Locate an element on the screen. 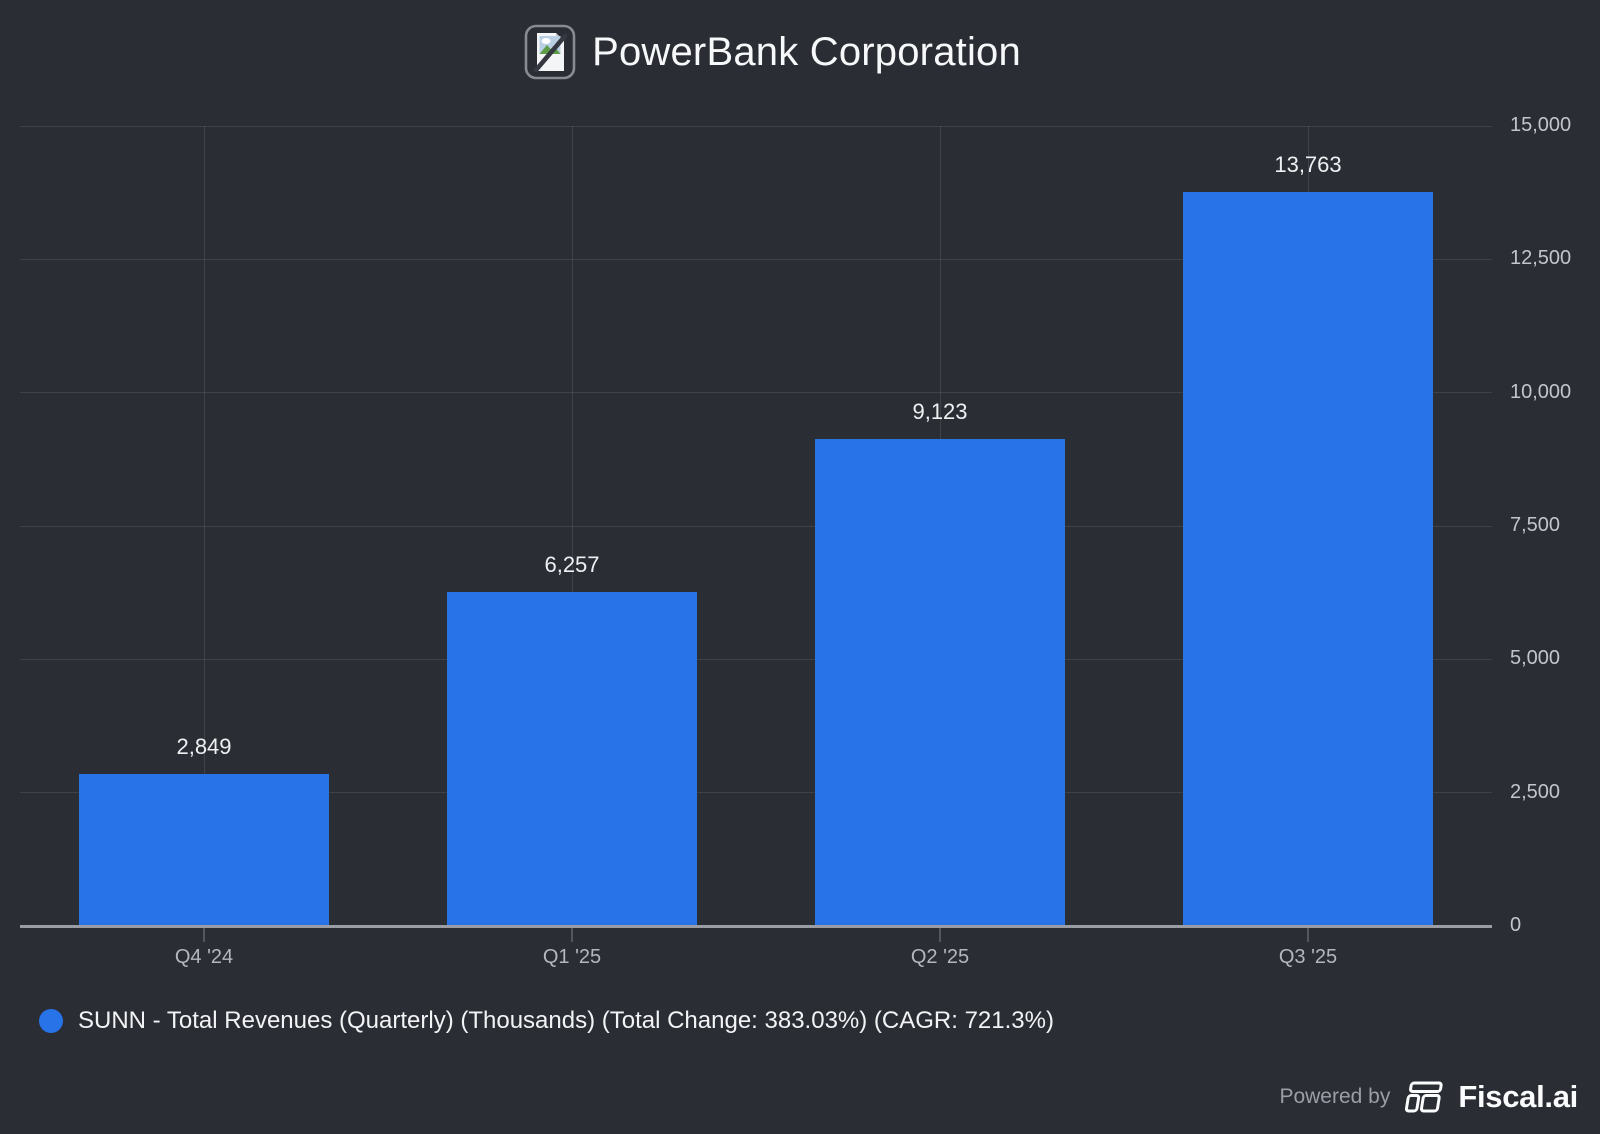 This screenshot has width=1600, height=1134. bar-value-label: 6,257 is located at coordinates (572, 565).